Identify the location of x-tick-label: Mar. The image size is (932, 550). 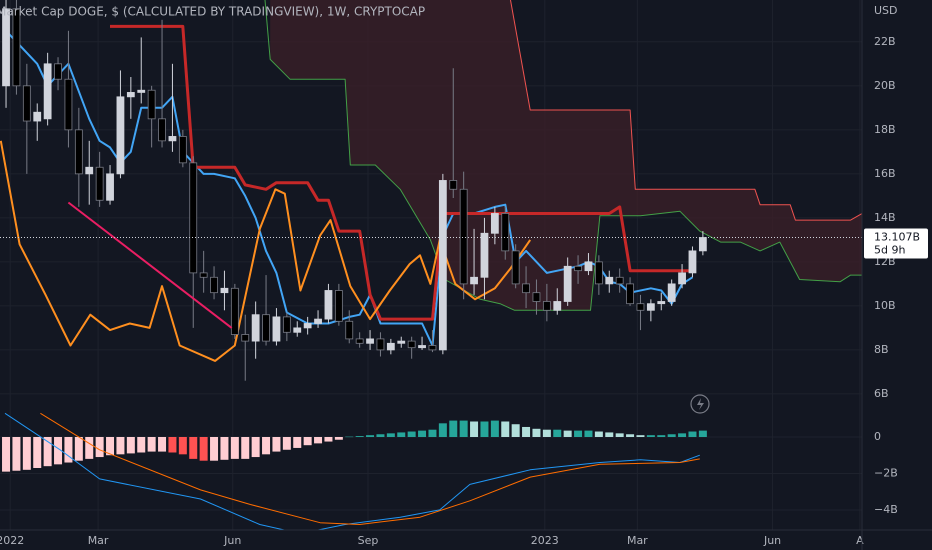
(98, 540).